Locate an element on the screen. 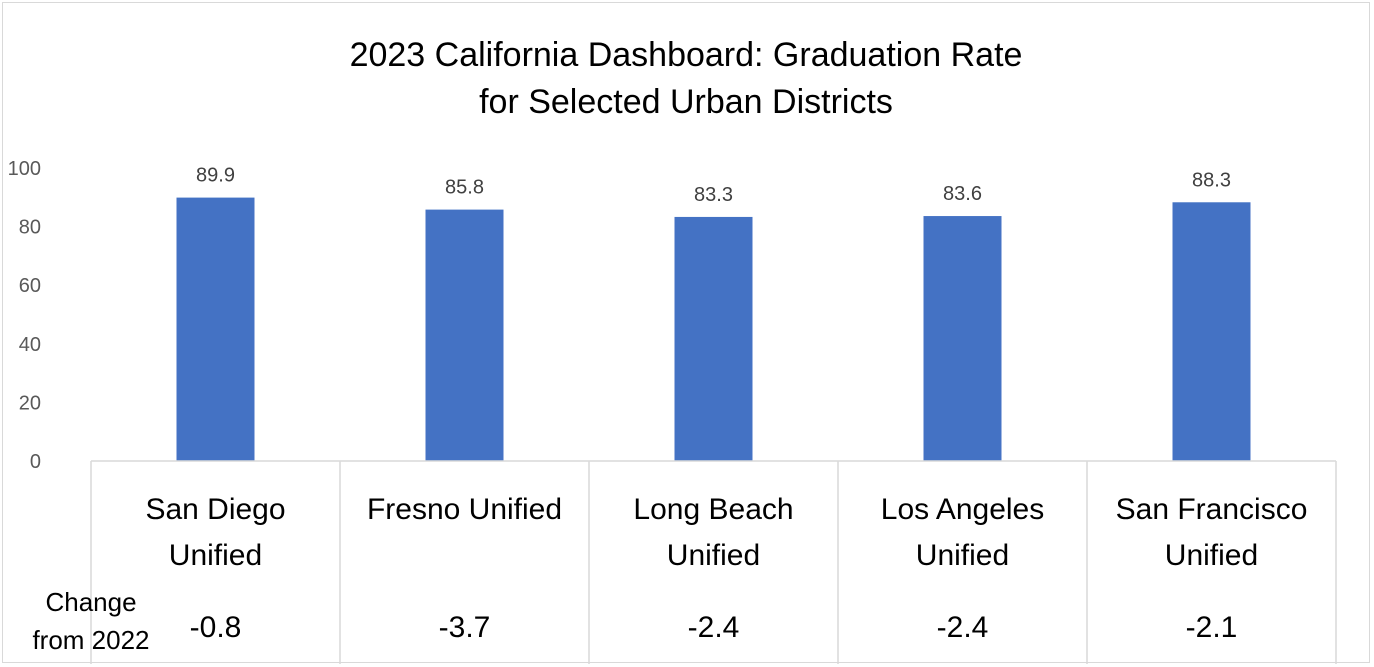 The height and width of the screenshot is (667, 1374). change-row-header: Change is located at coordinates (90, 602).